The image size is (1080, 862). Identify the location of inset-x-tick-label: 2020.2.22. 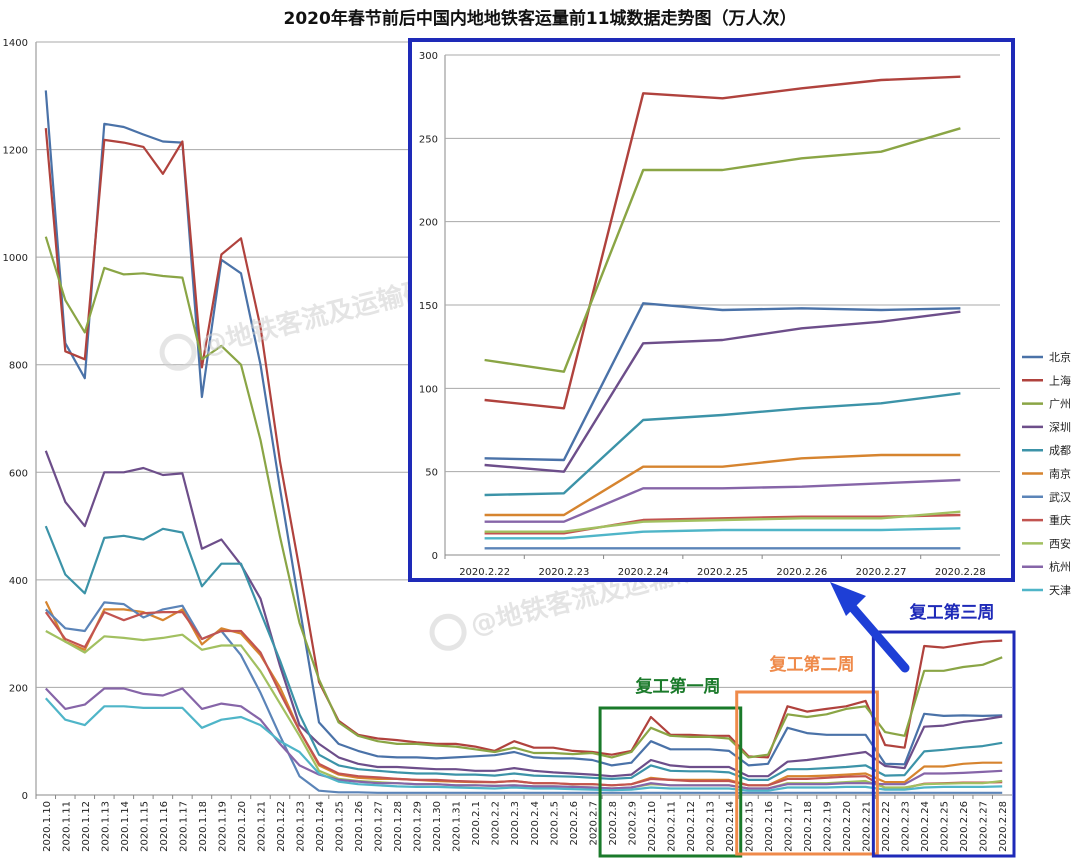
(484, 572).